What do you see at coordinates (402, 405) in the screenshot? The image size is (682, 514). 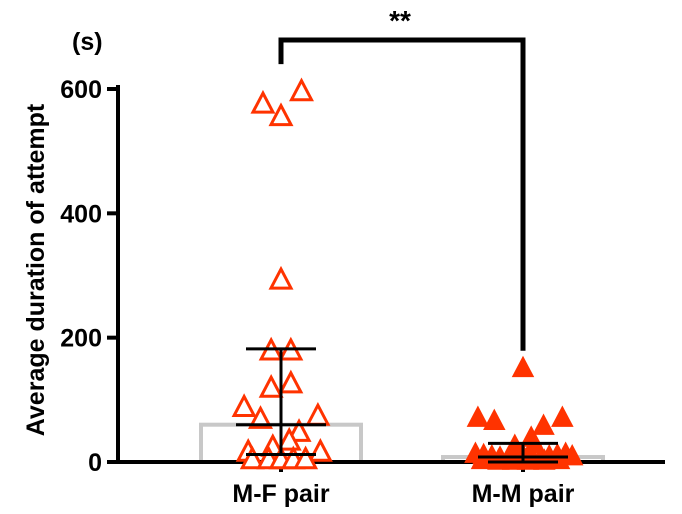 I see `error-bars-layer` at bounding box center [402, 405].